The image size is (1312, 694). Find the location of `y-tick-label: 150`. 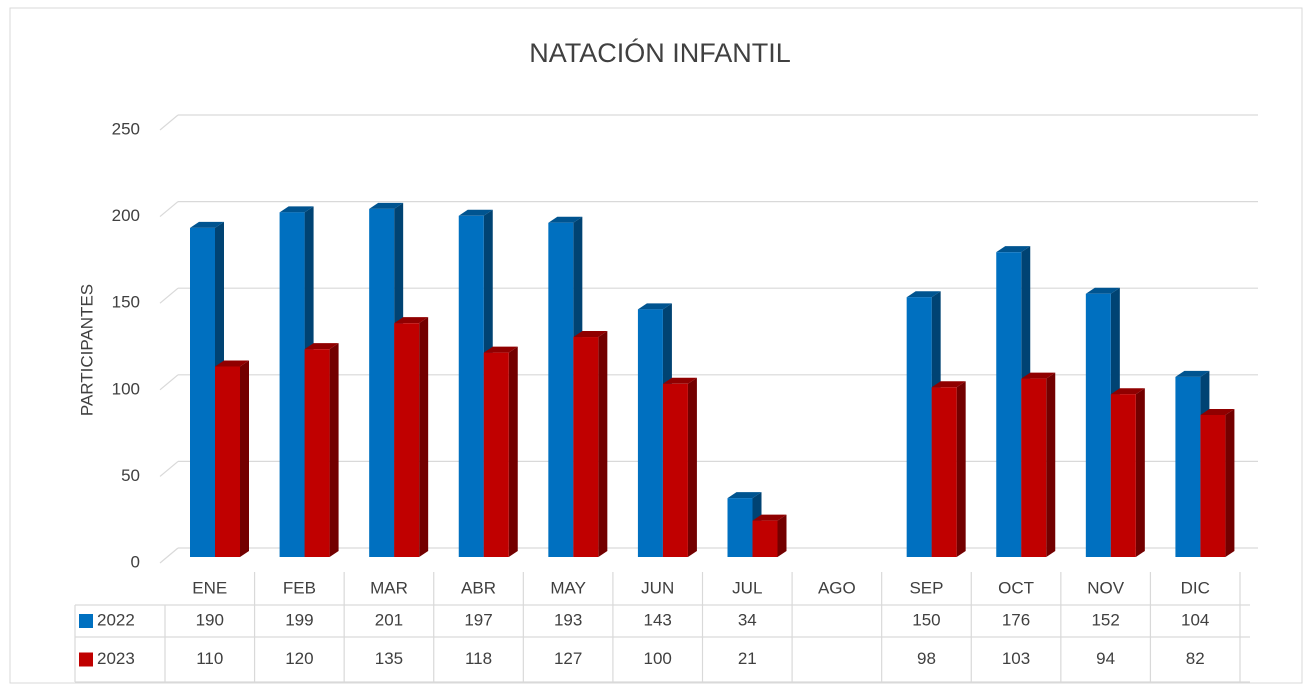

y-tick-label: 150 is located at coordinates (126, 302).